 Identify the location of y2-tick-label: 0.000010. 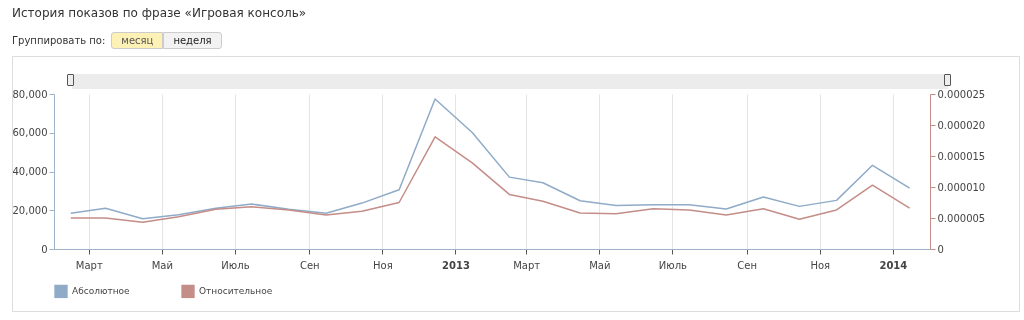
(961, 187).